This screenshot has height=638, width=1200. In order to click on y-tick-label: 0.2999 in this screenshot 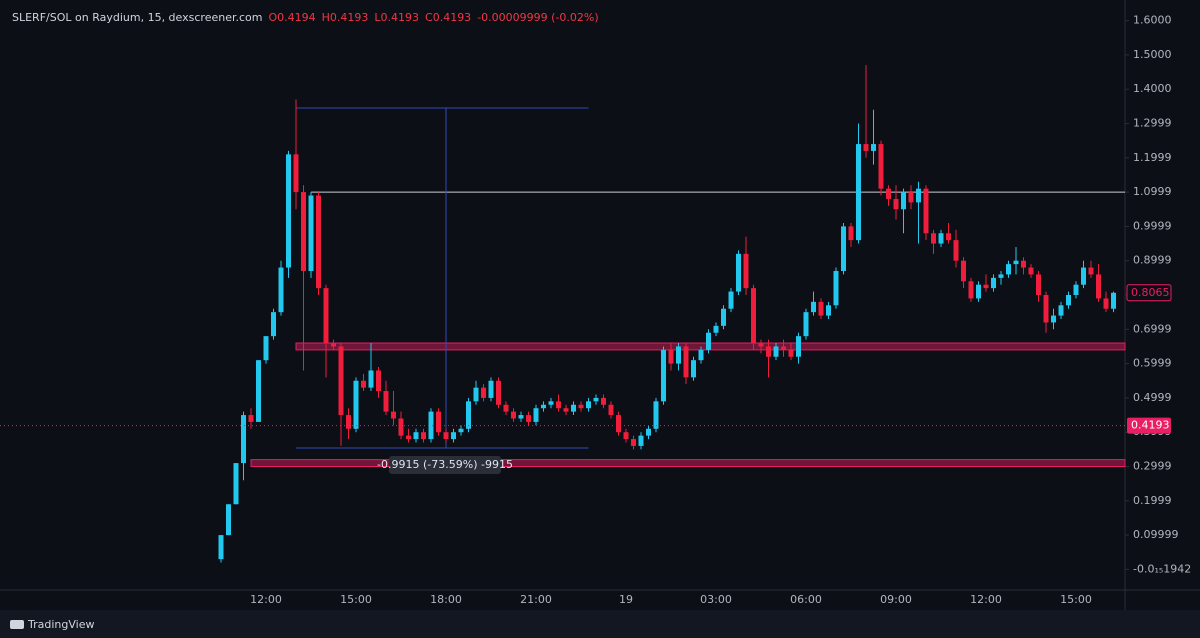, I will do `click(1152, 466)`.